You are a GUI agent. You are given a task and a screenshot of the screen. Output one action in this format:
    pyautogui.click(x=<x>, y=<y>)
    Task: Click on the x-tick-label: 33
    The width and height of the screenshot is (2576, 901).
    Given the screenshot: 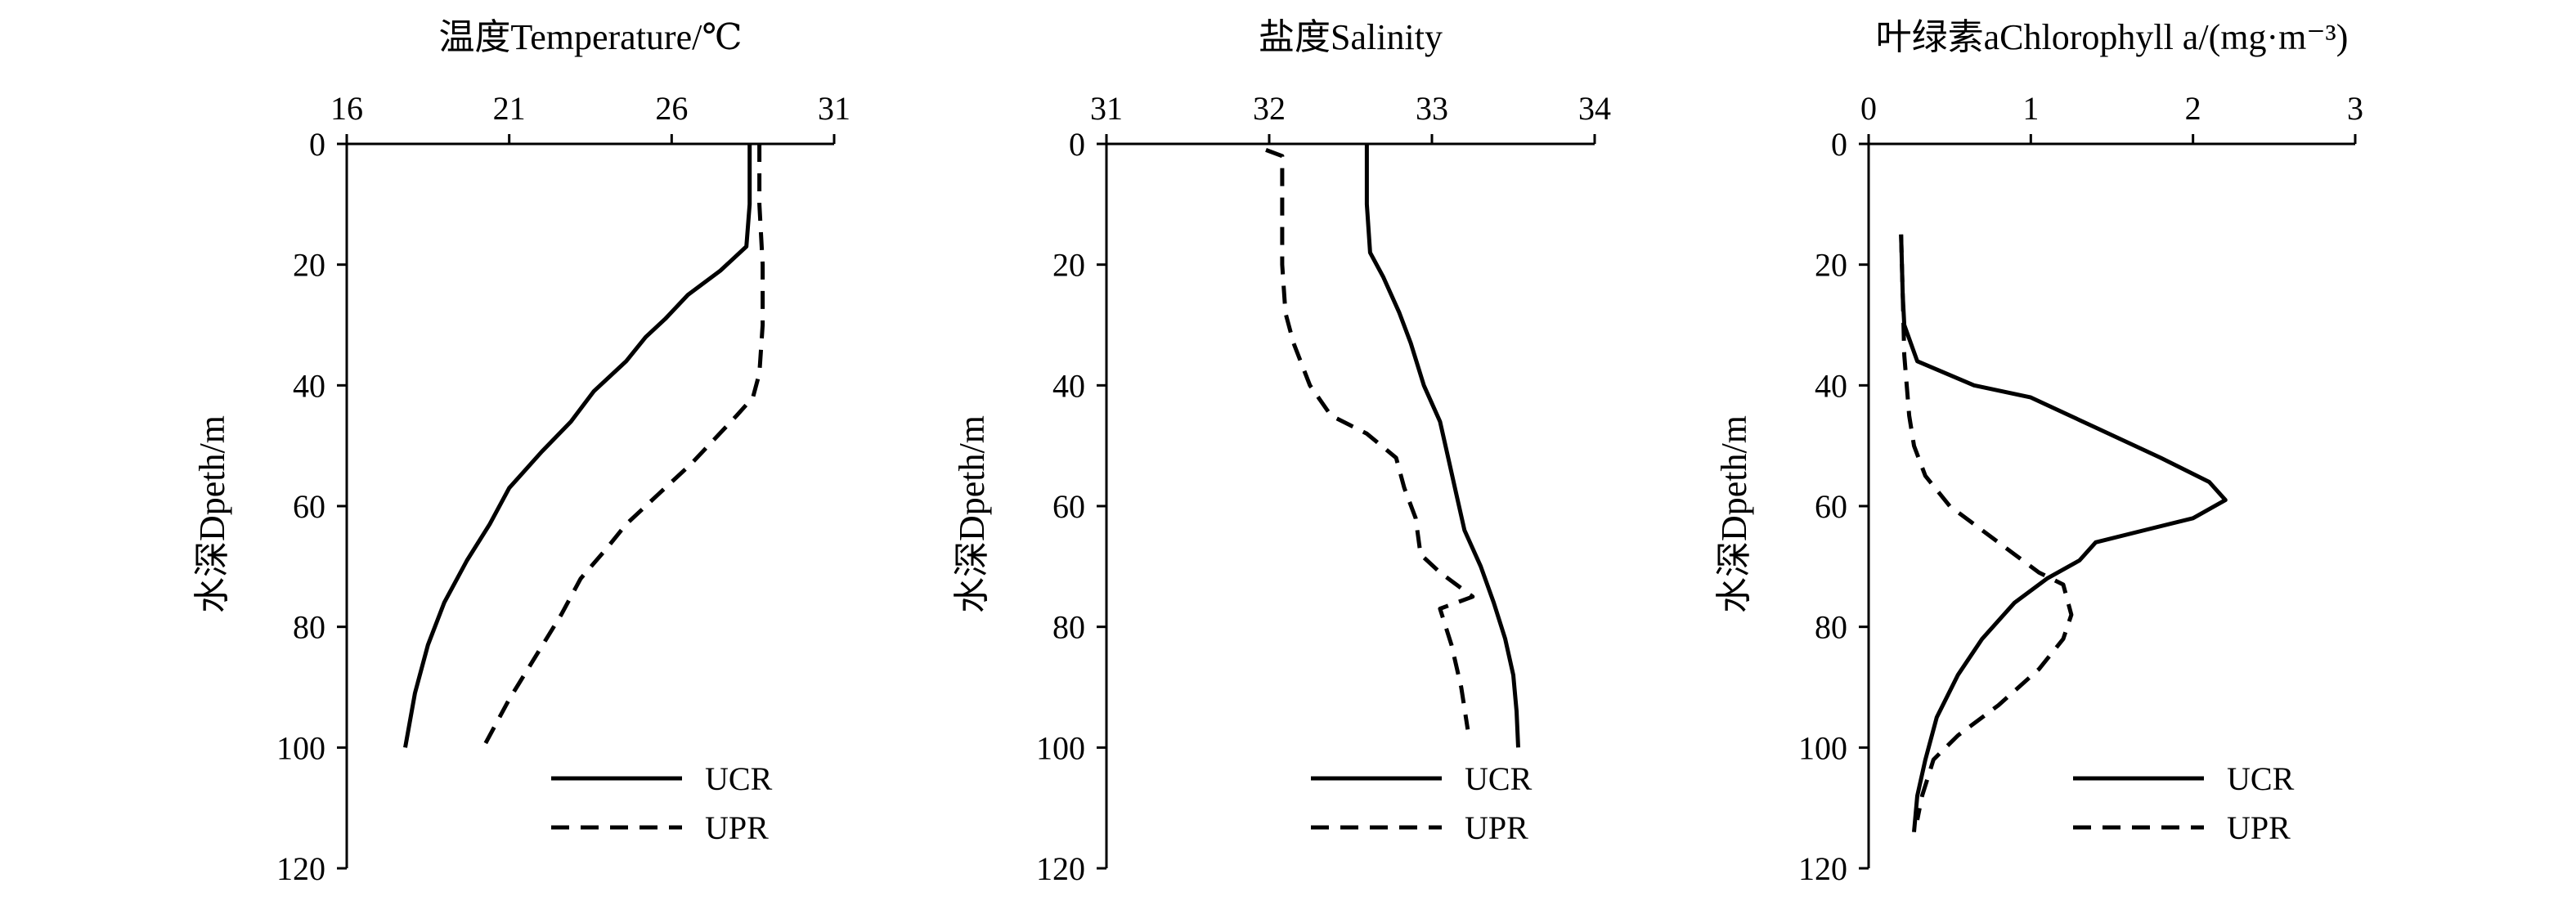 What is the action you would take?
    pyautogui.click(x=1432, y=108)
    